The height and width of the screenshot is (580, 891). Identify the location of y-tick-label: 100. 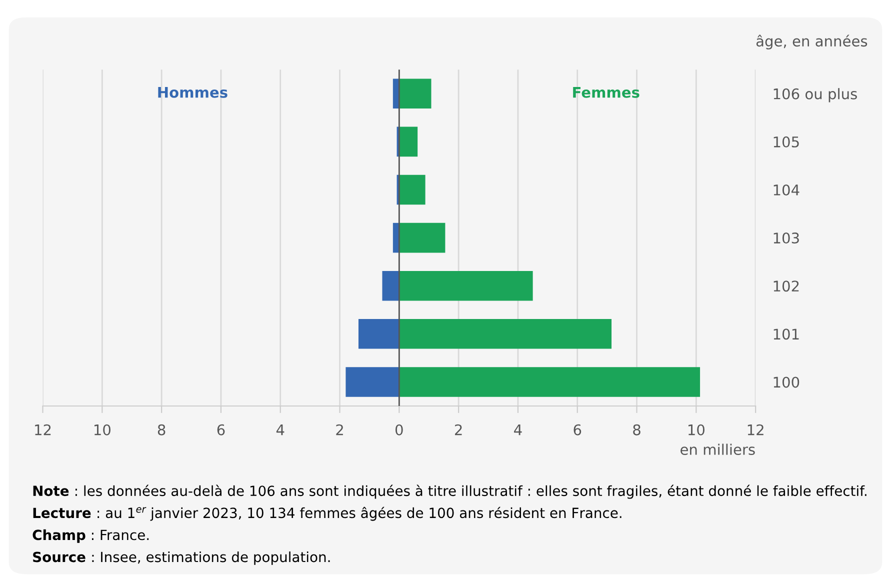
(787, 382).